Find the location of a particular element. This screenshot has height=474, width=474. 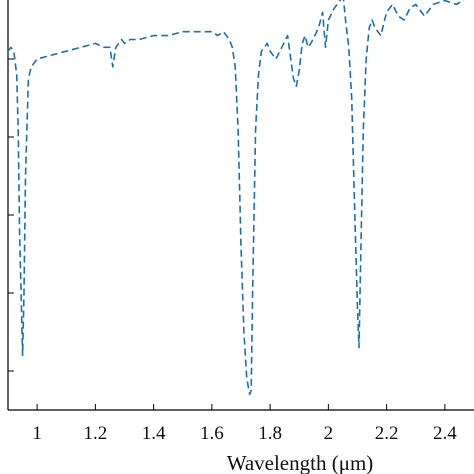

x-axis-ticks: 1 1.2 1.4 1.6 1.8 2 2.2 2.4 is located at coordinates (244, 424).